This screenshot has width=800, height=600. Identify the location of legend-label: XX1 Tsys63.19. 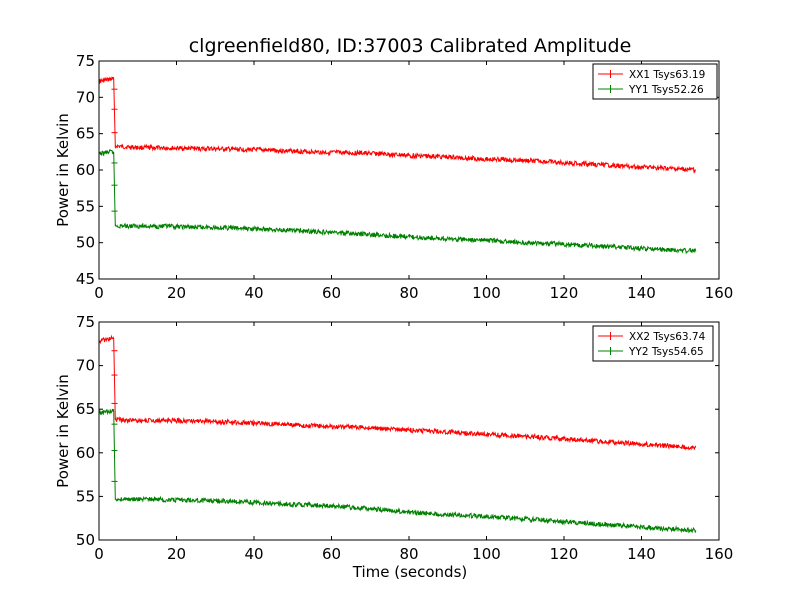
(667, 75).